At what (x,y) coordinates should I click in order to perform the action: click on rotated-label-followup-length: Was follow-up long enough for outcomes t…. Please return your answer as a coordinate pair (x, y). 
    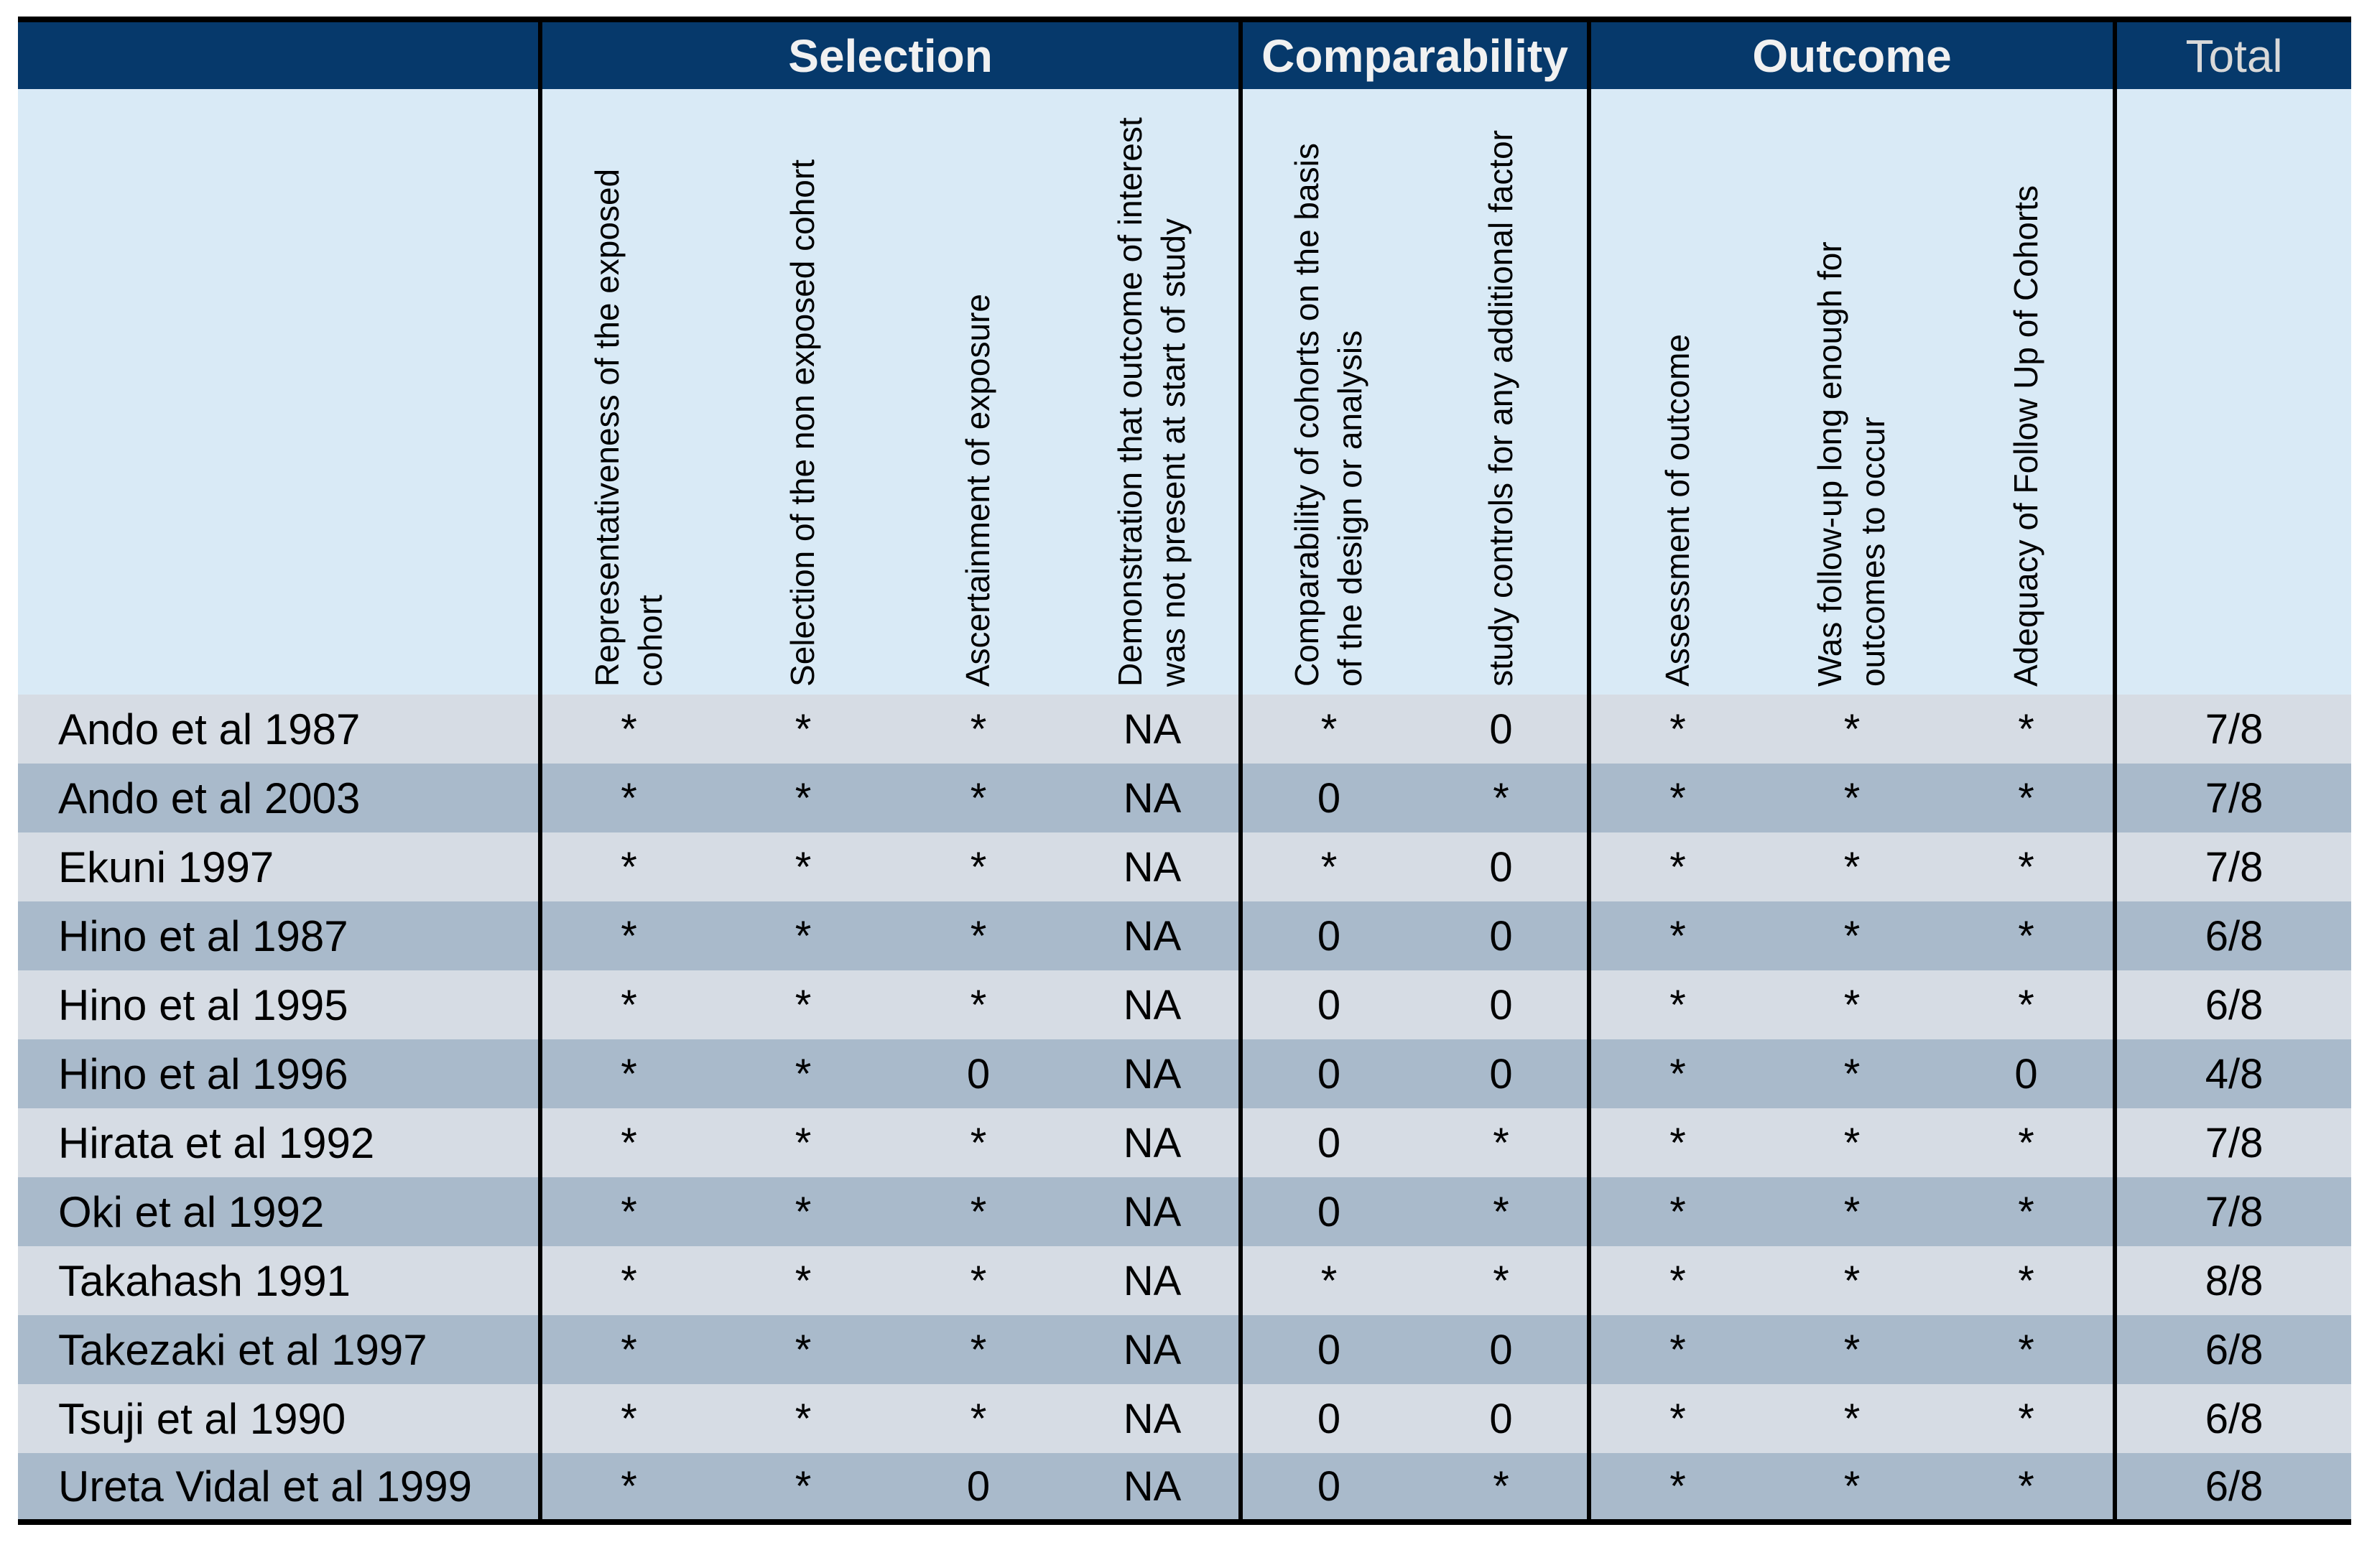
    Looking at the image, I should click on (1851, 464).